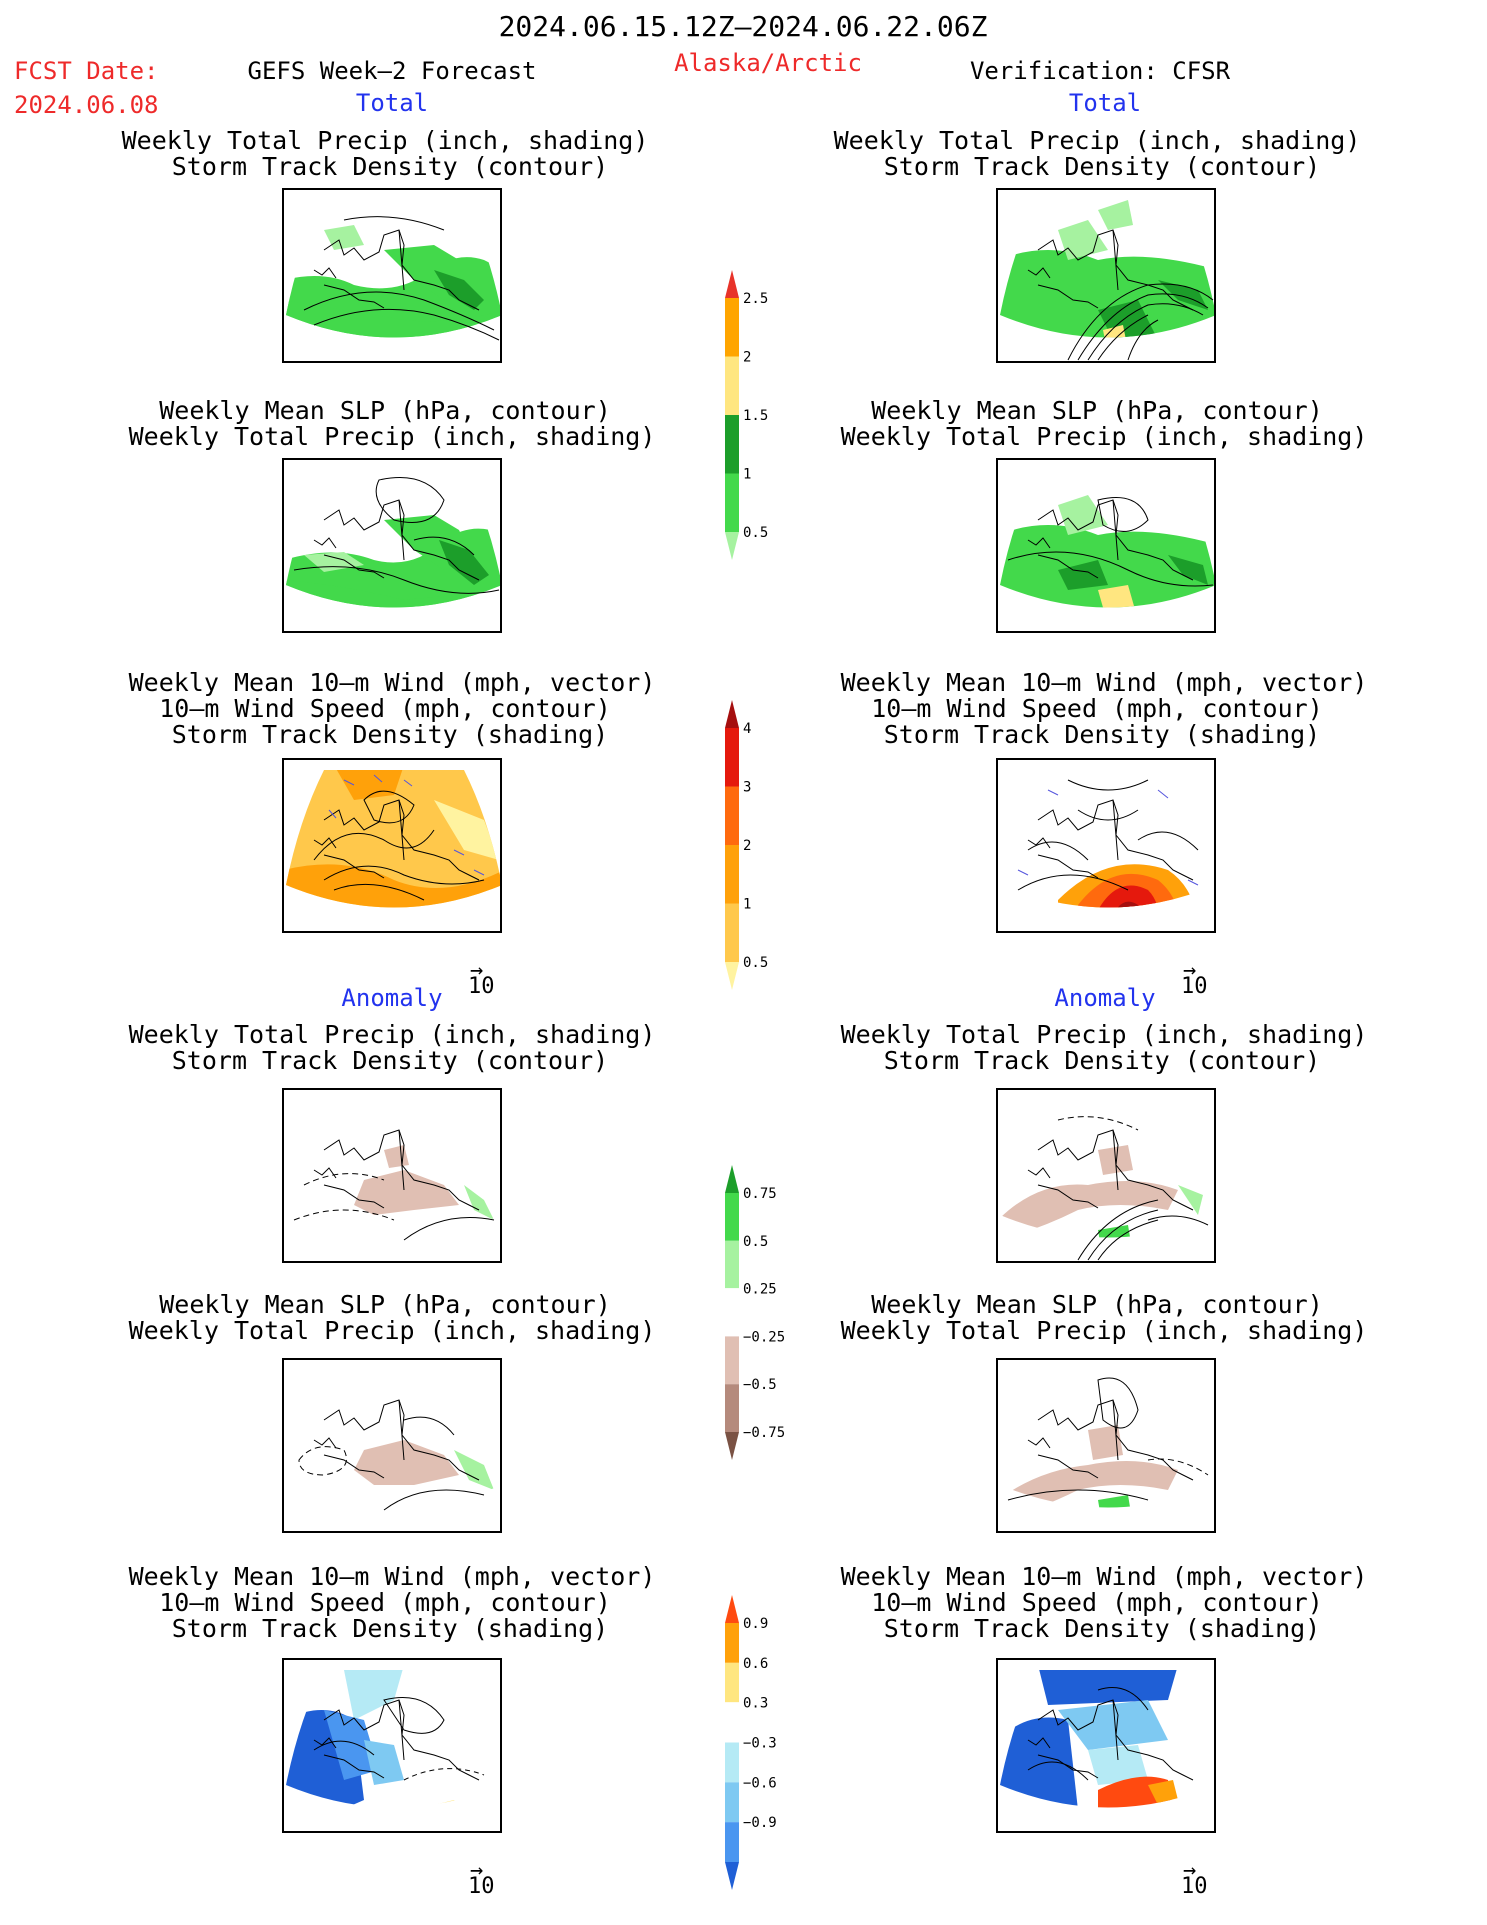  I want to click on r3-title-line2: 10–m Wind Speed (mph, contour), so click(1097, 708).